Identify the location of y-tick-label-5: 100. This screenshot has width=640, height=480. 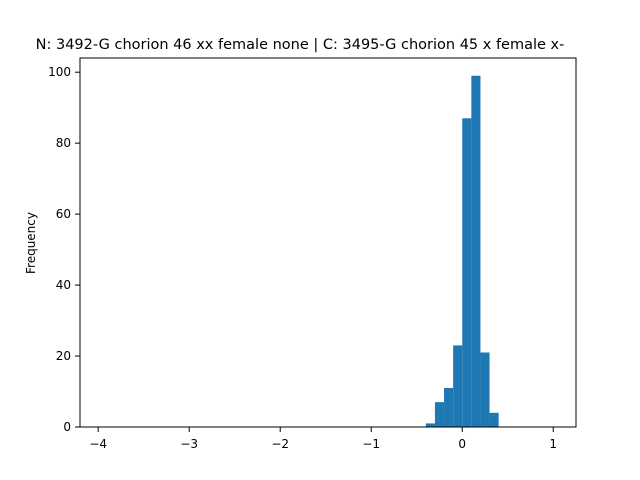
(59, 72).